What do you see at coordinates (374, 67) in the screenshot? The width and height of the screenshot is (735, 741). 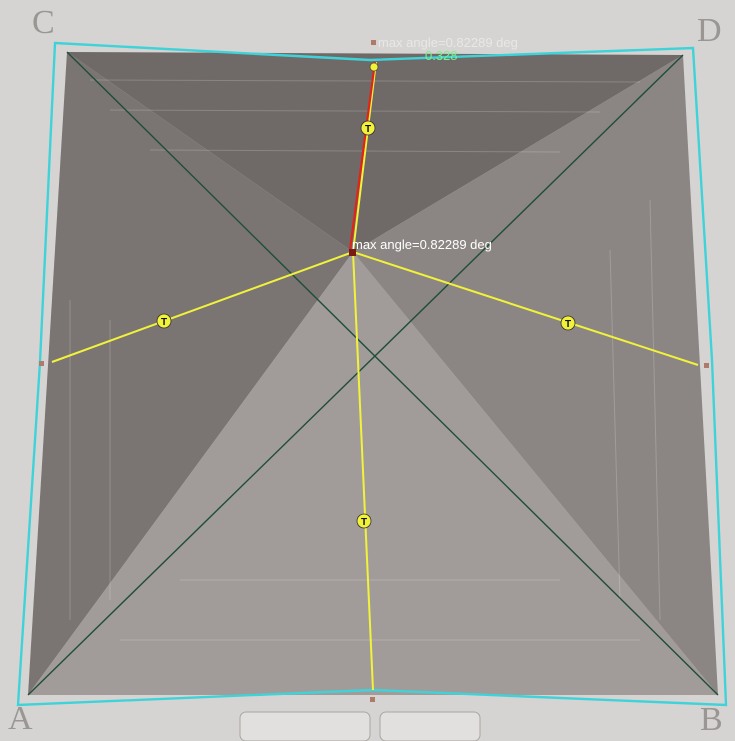 I see `t-marker` at bounding box center [374, 67].